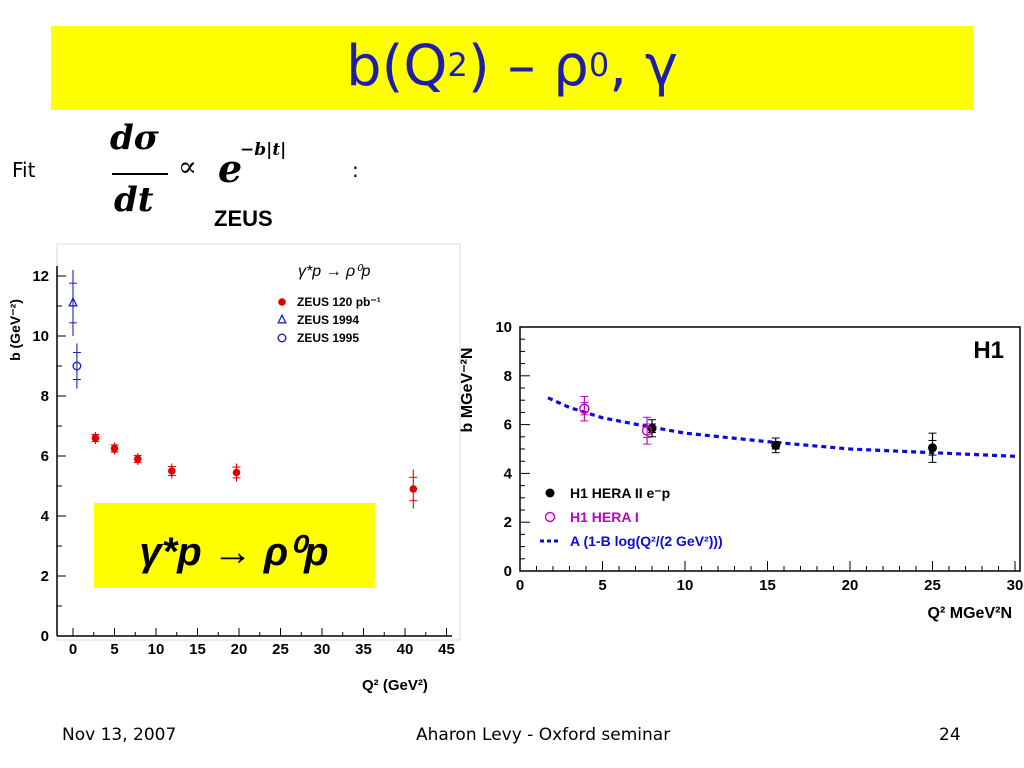 This screenshot has height=768, width=1024. What do you see at coordinates (328, 338) in the screenshot?
I see `zeus-legend-label: ZEUS 1995` at bounding box center [328, 338].